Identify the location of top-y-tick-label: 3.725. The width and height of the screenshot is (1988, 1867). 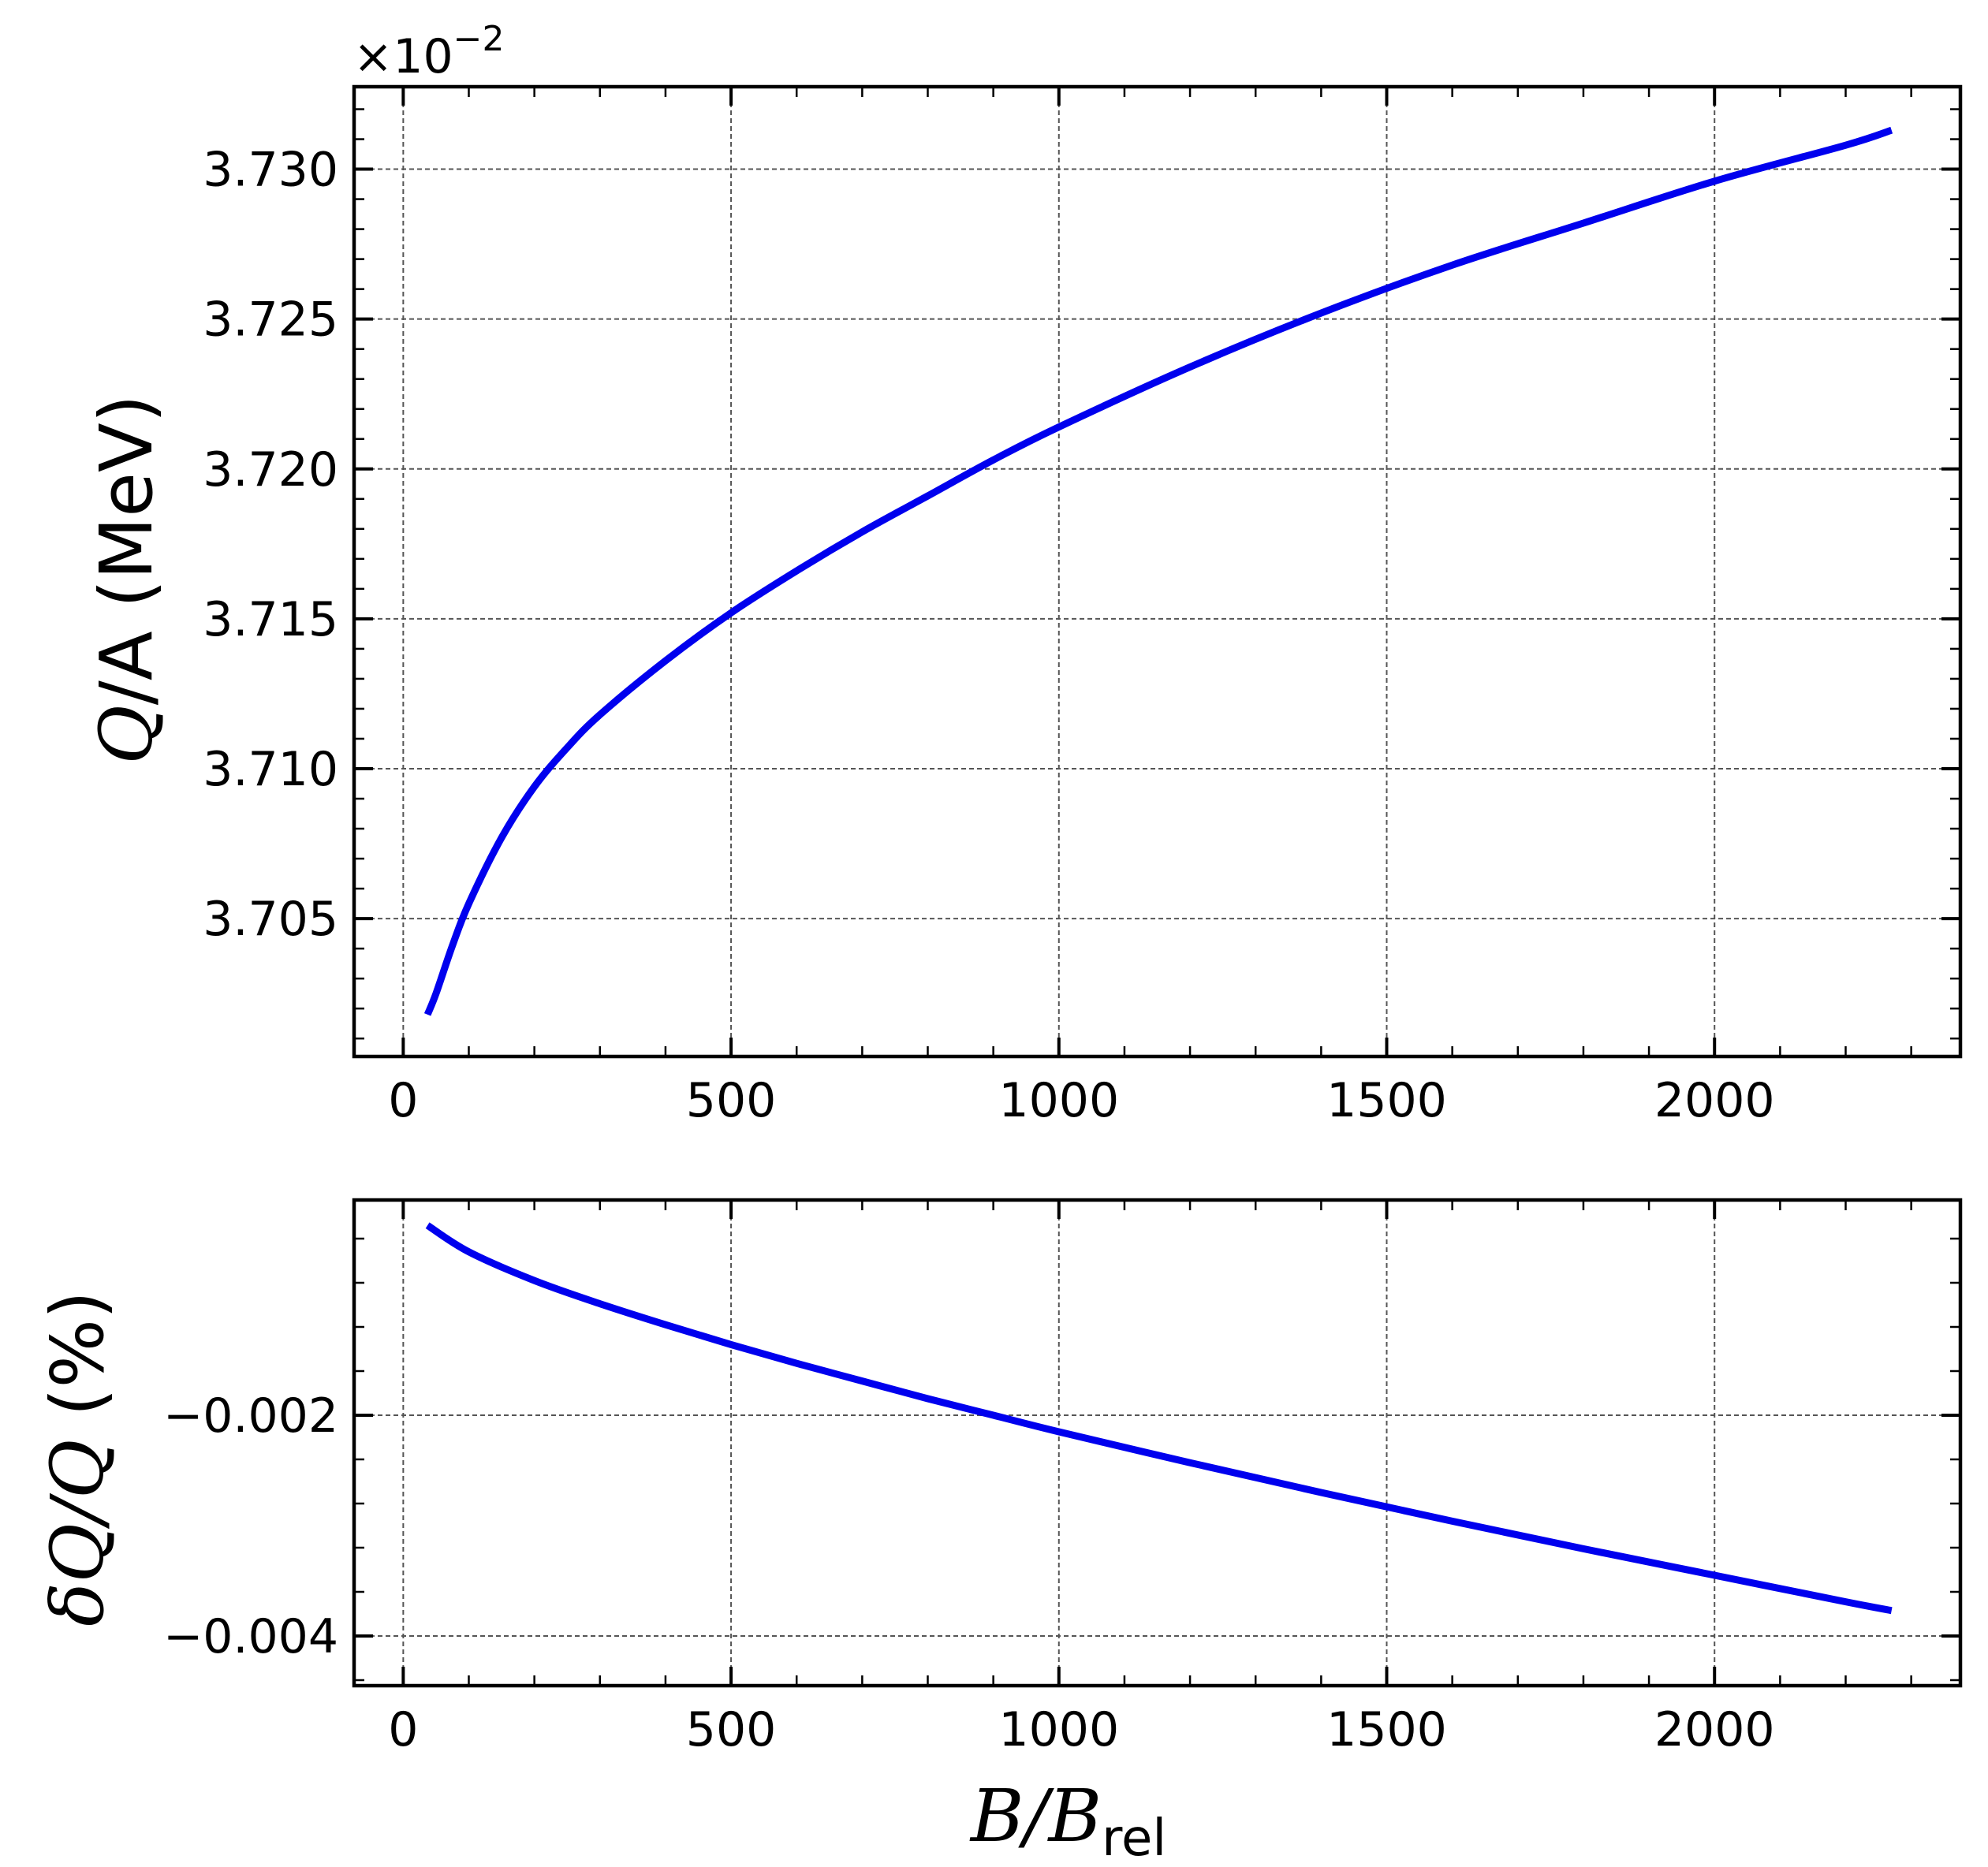
(270, 321).